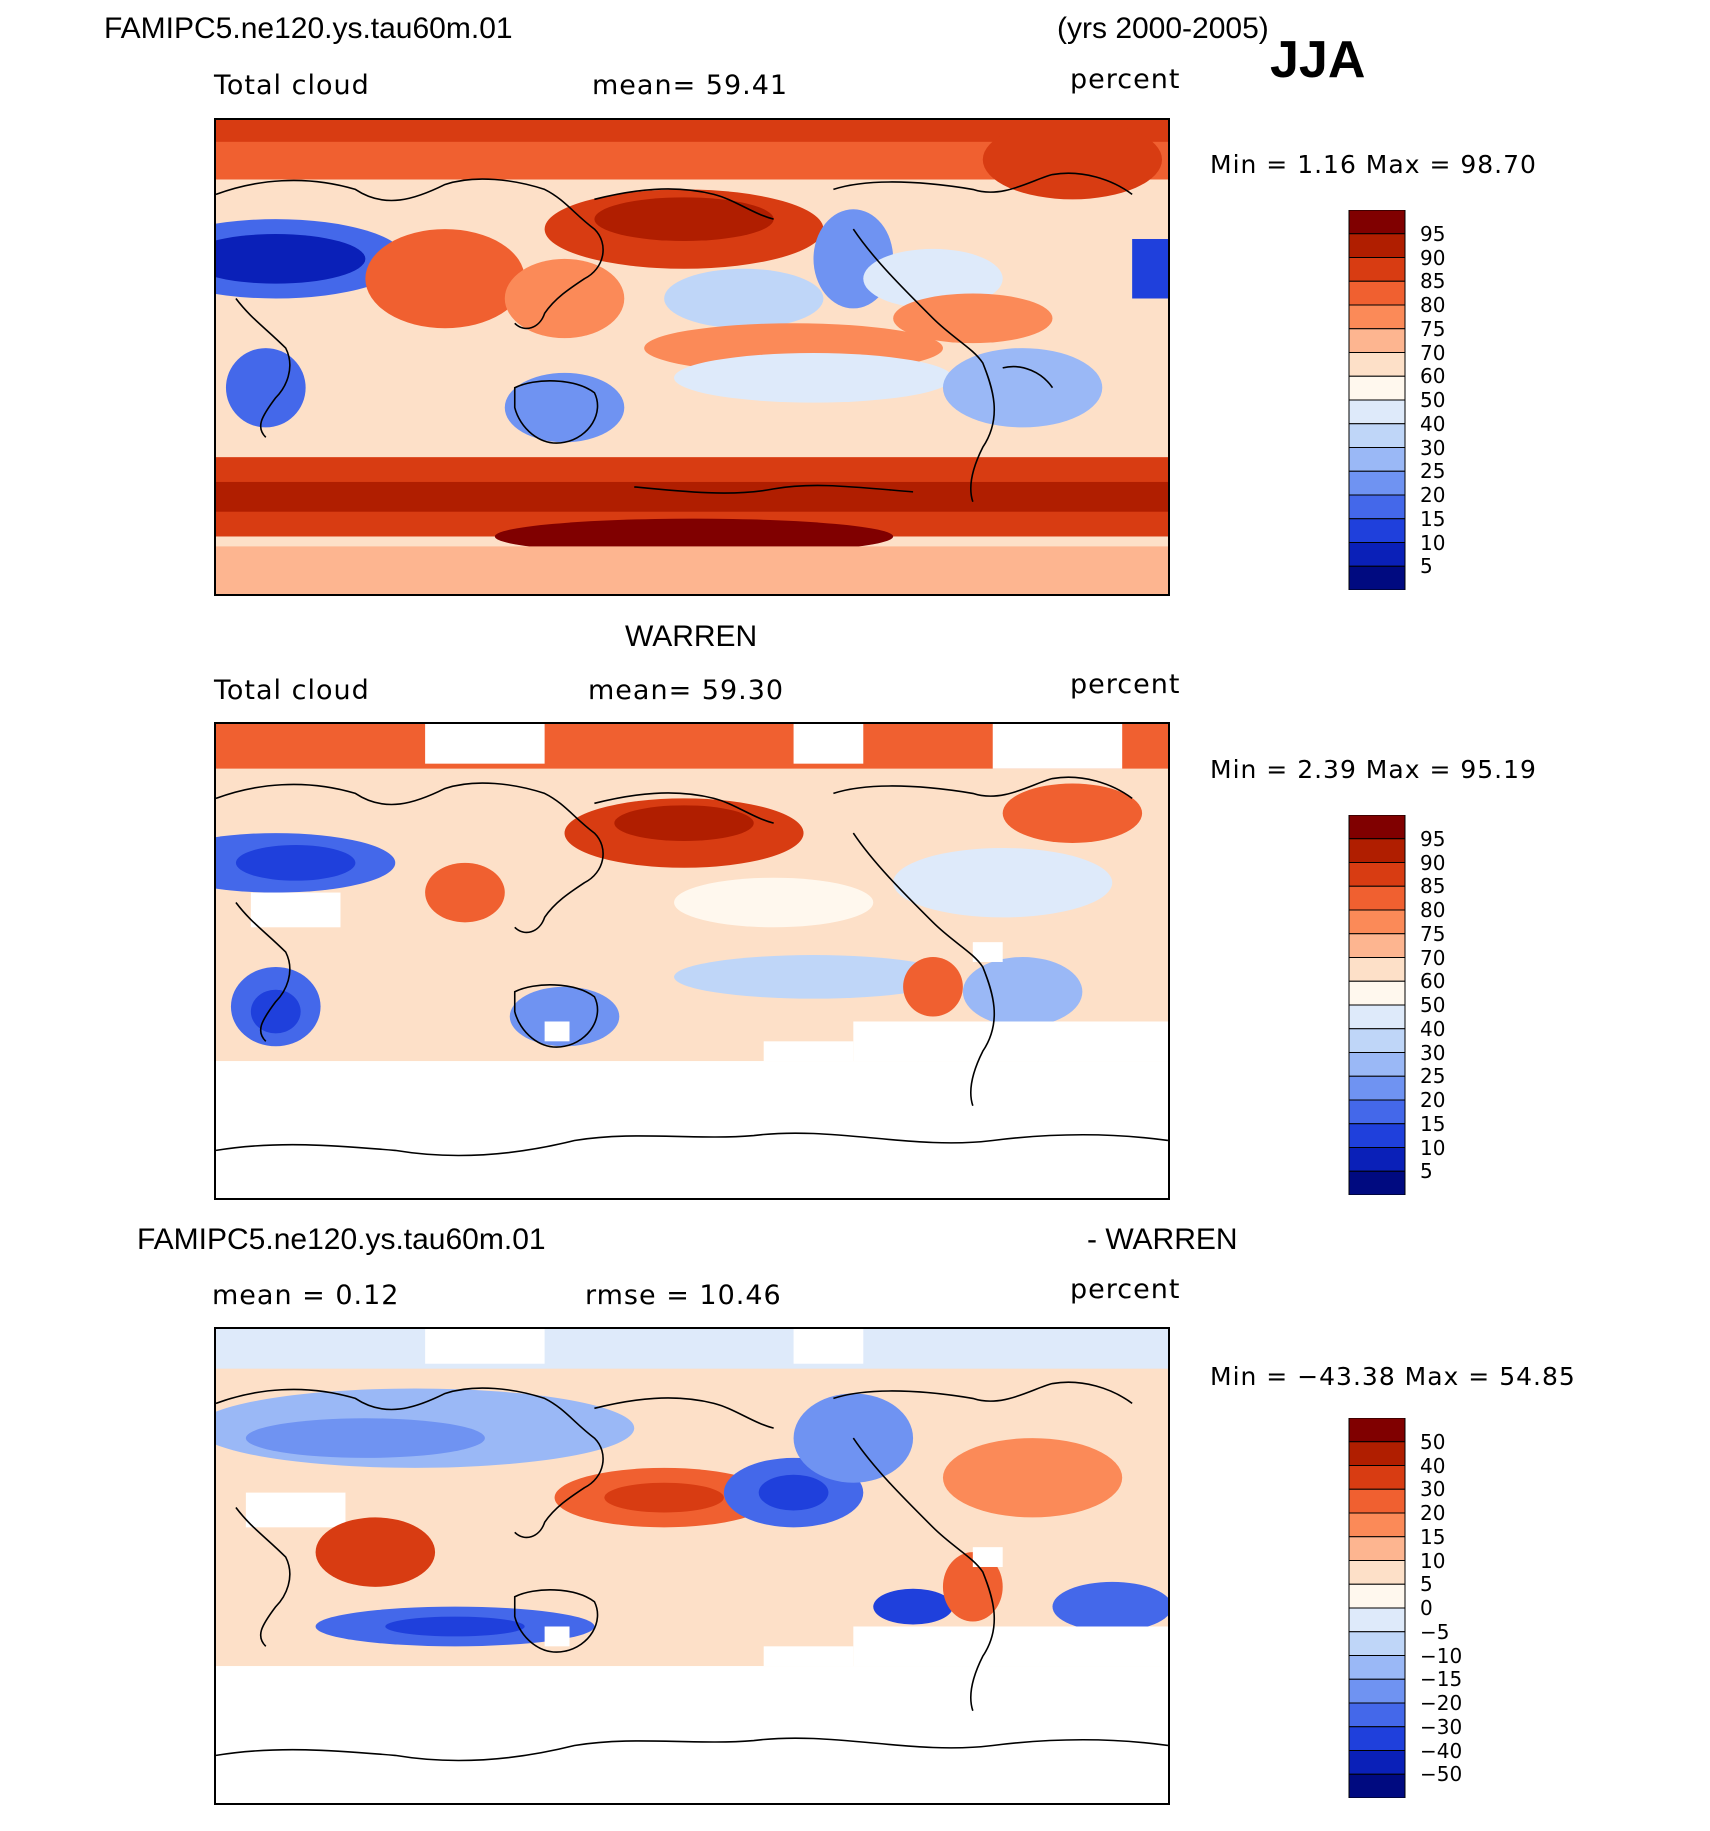 The height and width of the screenshot is (1831, 1710). Describe the element at coordinates (306, 1295) in the screenshot. I see `panel3-mean: mean = 0.12` at that location.